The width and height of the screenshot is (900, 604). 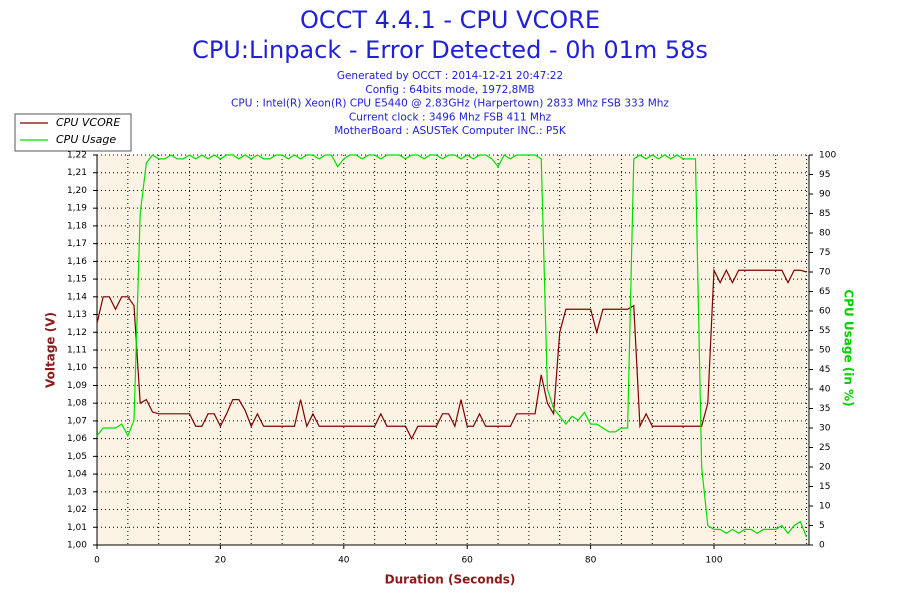 What do you see at coordinates (825, 234) in the screenshot?
I see `y2-tick-label: 80` at bounding box center [825, 234].